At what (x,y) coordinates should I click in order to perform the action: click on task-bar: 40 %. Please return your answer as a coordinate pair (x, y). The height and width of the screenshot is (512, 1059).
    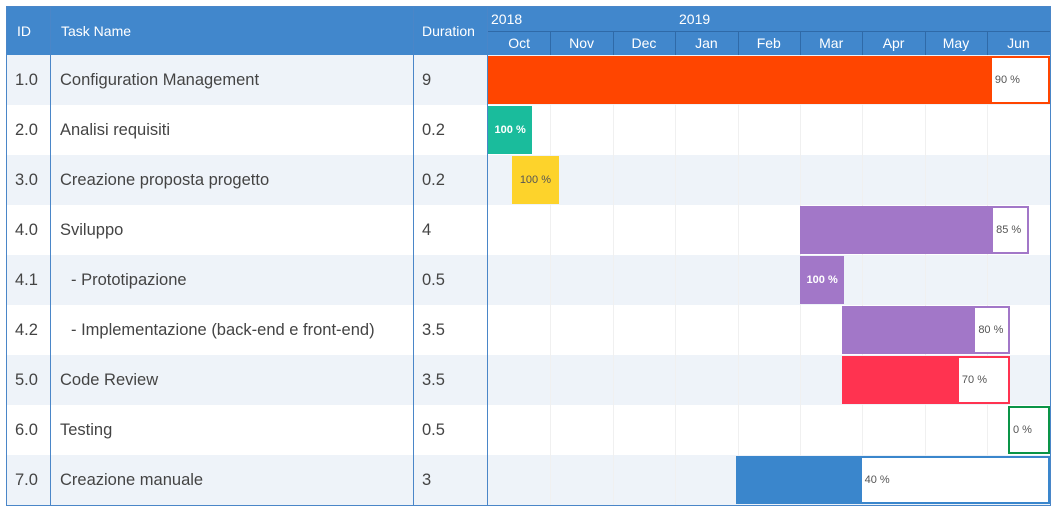
    Looking at the image, I should click on (892, 480).